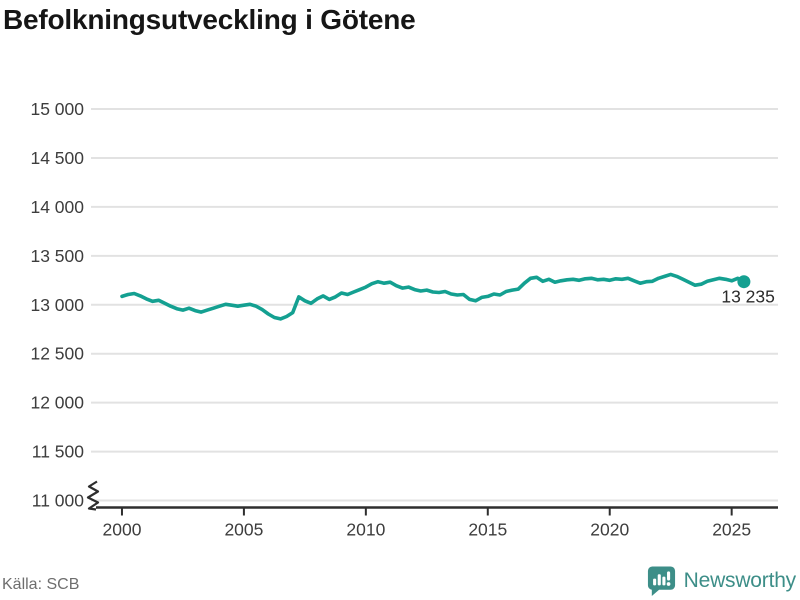 Image resolution: width=800 pixels, height=600 pixels. What do you see at coordinates (57, 207) in the screenshot?
I see `y-axis-label: 14 000` at bounding box center [57, 207].